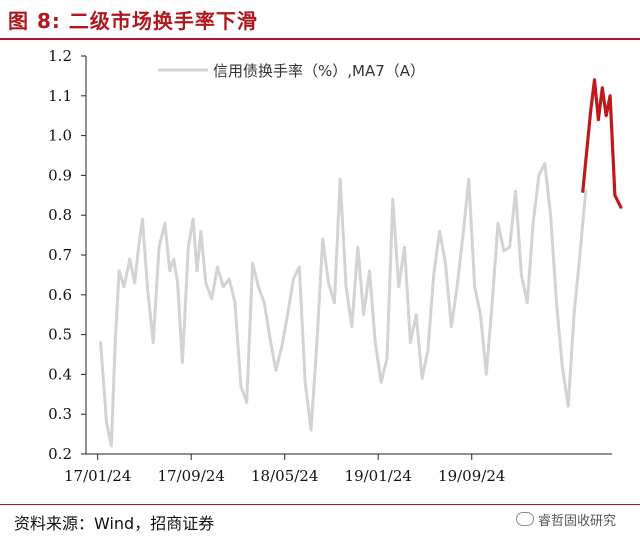 The height and width of the screenshot is (536, 640). I want to click on x-tick-label: 17/09/24, so click(191, 476).